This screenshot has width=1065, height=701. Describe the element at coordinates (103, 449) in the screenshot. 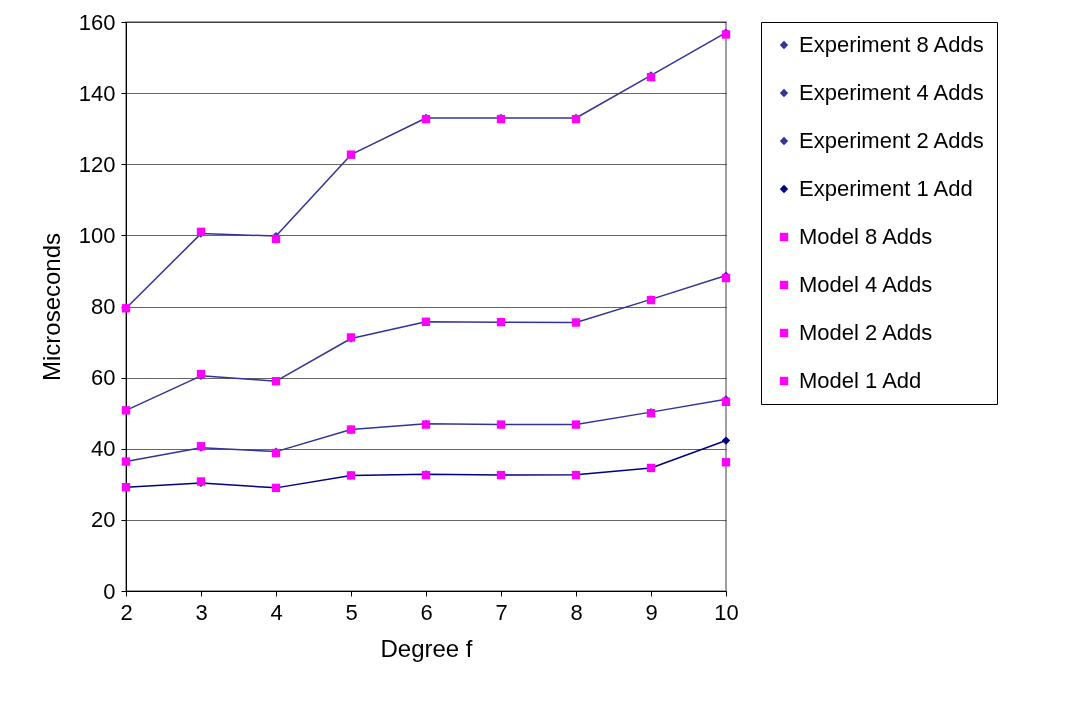

I see `y-tick-label: 40` at that location.